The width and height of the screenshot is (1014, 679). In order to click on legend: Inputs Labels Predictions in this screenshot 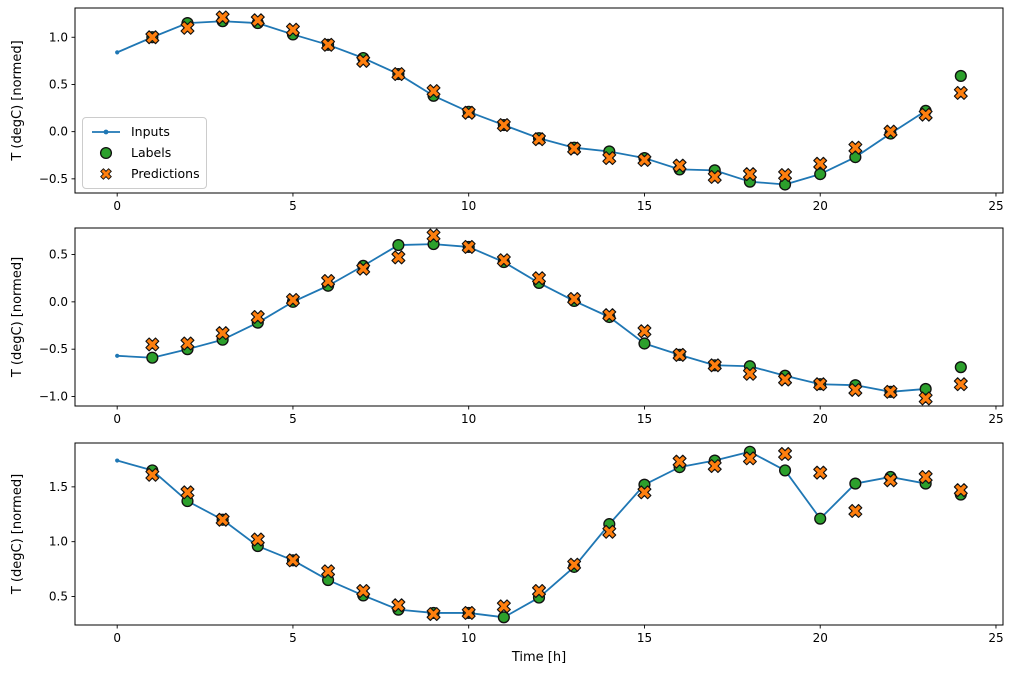, I will do `click(144, 153)`.